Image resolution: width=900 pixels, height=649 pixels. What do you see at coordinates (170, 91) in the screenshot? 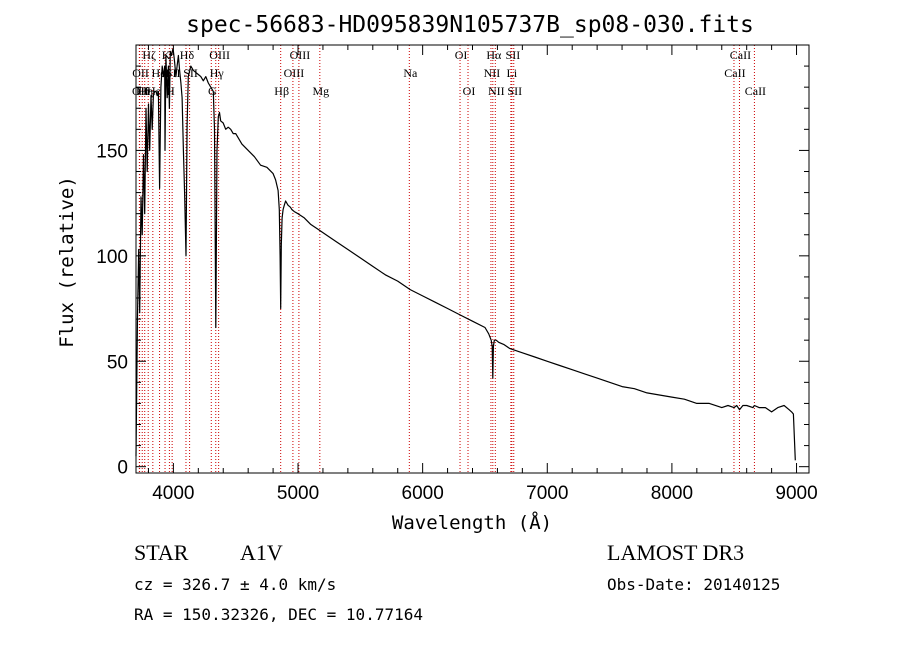
I see `line-label-8: H` at bounding box center [170, 91].